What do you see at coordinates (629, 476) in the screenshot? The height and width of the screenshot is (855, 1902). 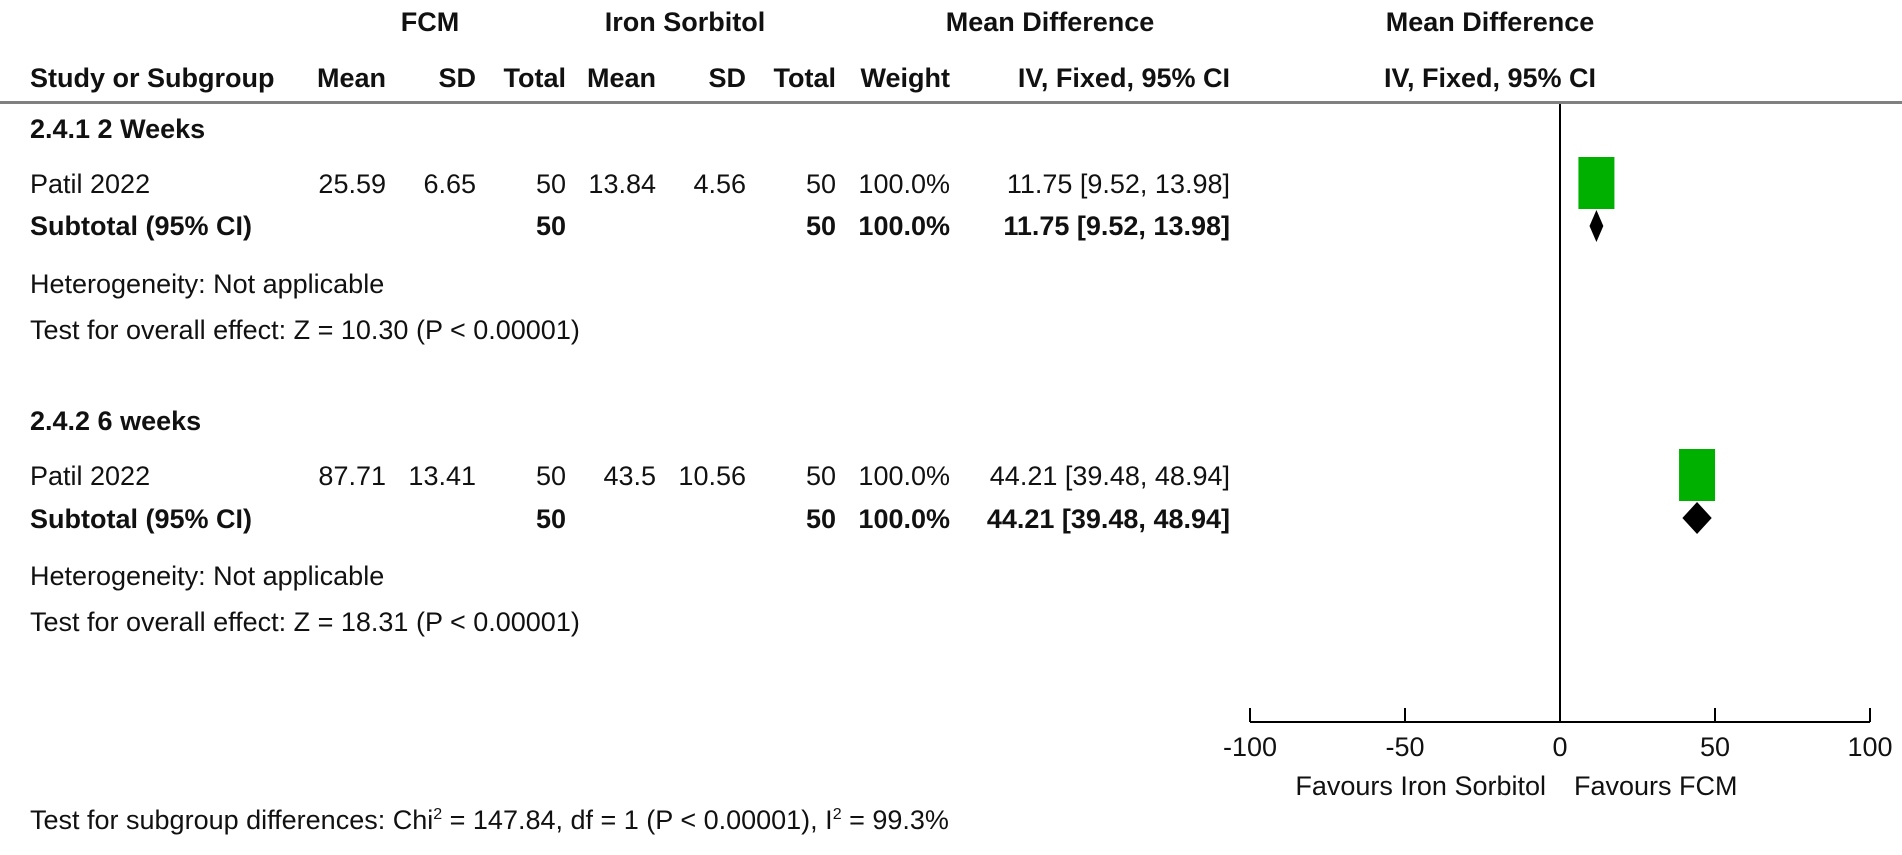 I see `study-mean2: 43.5` at bounding box center [629, 476].